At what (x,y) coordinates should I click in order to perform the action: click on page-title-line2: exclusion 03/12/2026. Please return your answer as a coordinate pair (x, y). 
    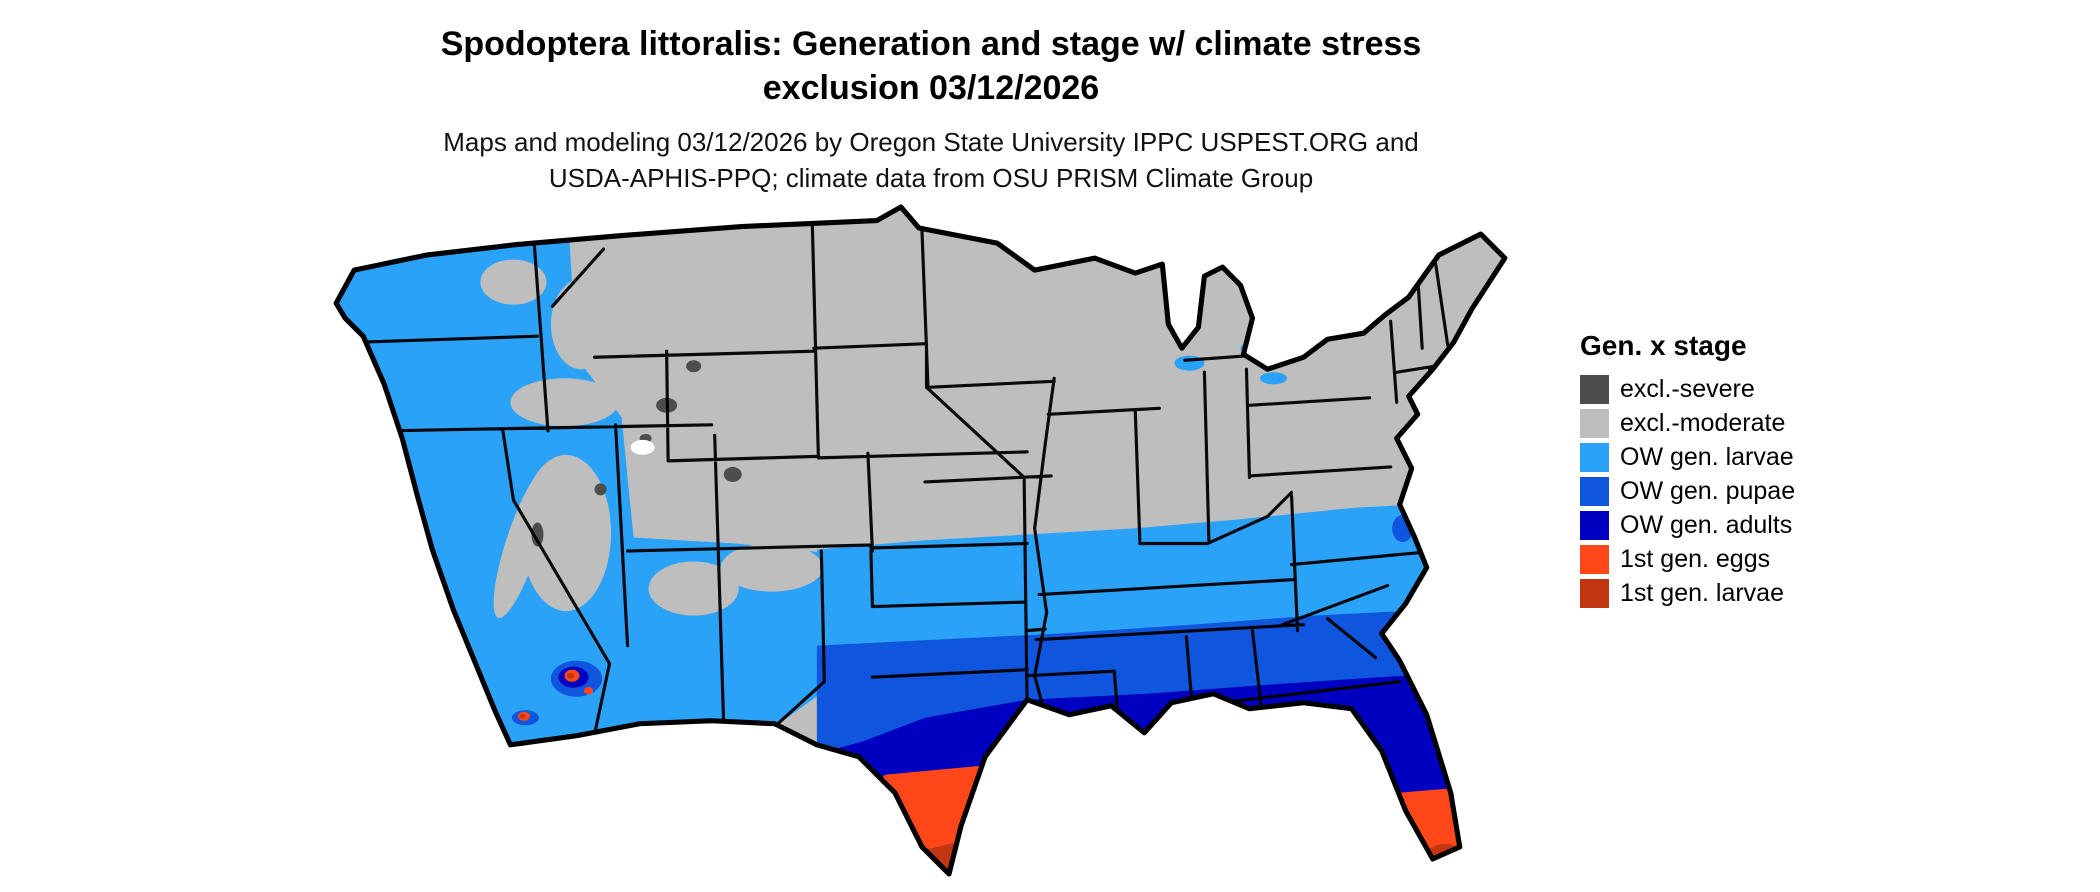
    Looking at the image, I should click on (931, 88).